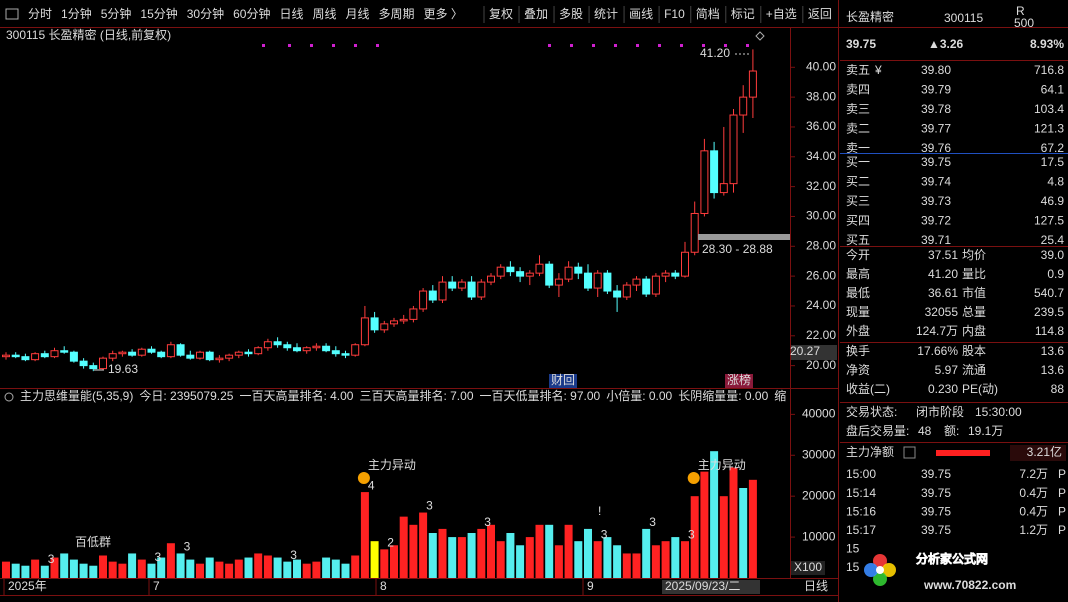  Describe the element at coordinates (943, 389) in the screenshot. I see `stat-value: 0.230` at that location.